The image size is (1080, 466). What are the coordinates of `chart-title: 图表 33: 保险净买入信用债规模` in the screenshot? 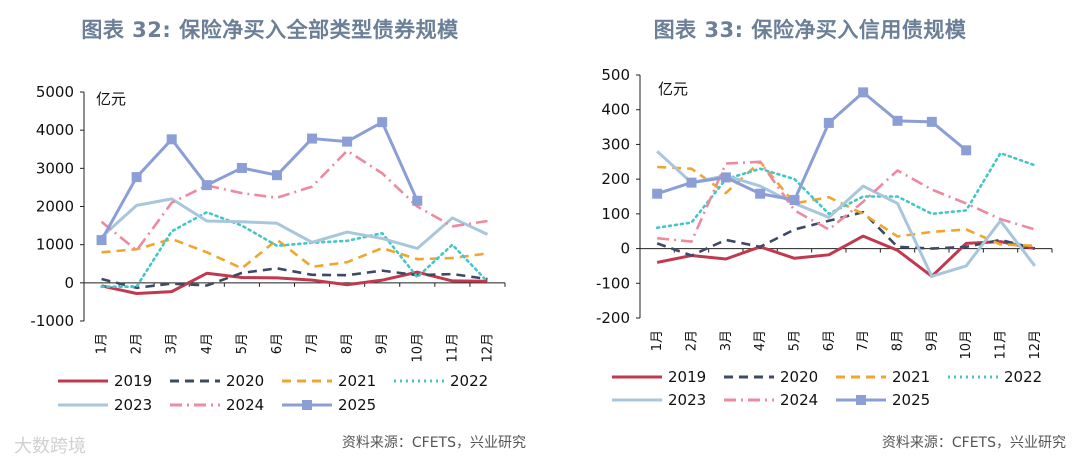 It's located at (810, 30).